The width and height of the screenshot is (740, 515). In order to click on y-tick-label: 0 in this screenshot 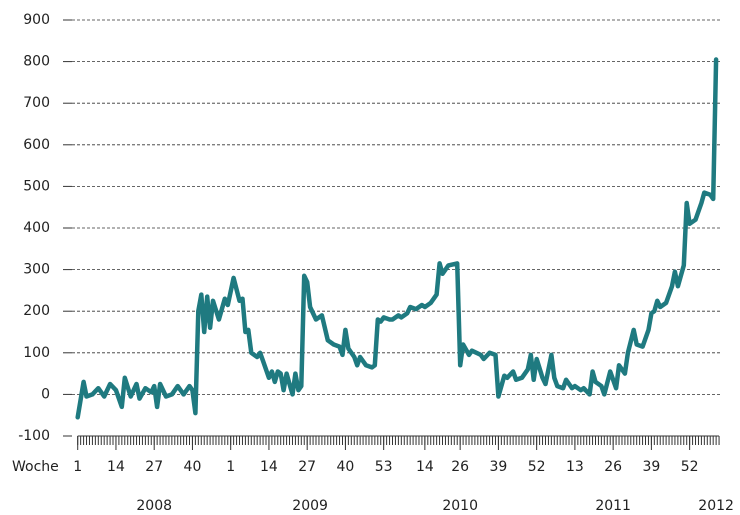, I will do `click(45, 394)`.